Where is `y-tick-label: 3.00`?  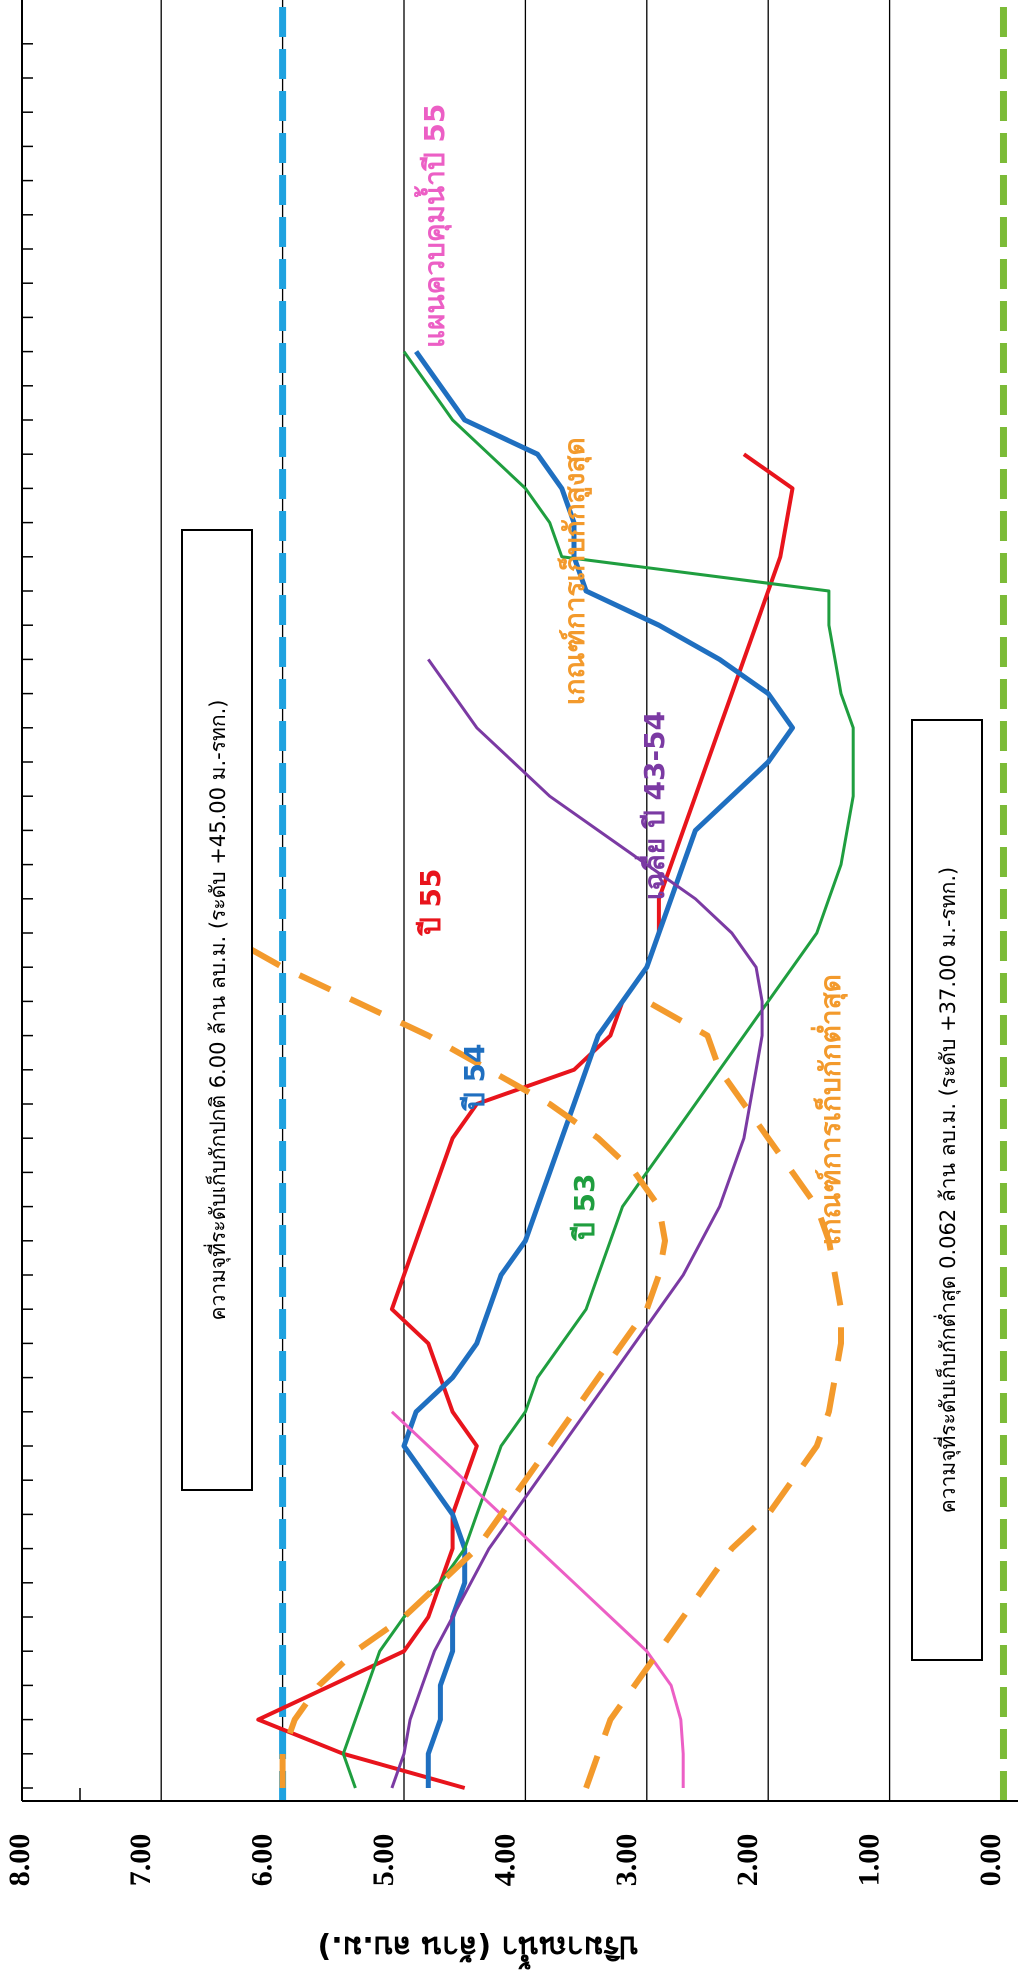 y-tick-label: 3.00 is located at coordinates (626, 1860).